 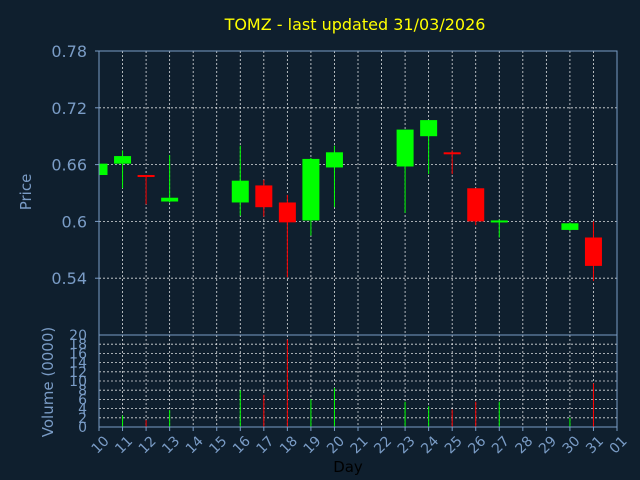 What do you see at coordinates (313, 445) in the screenshot?
I see `day-tick-label: 19` at bounding box center [313, 445].